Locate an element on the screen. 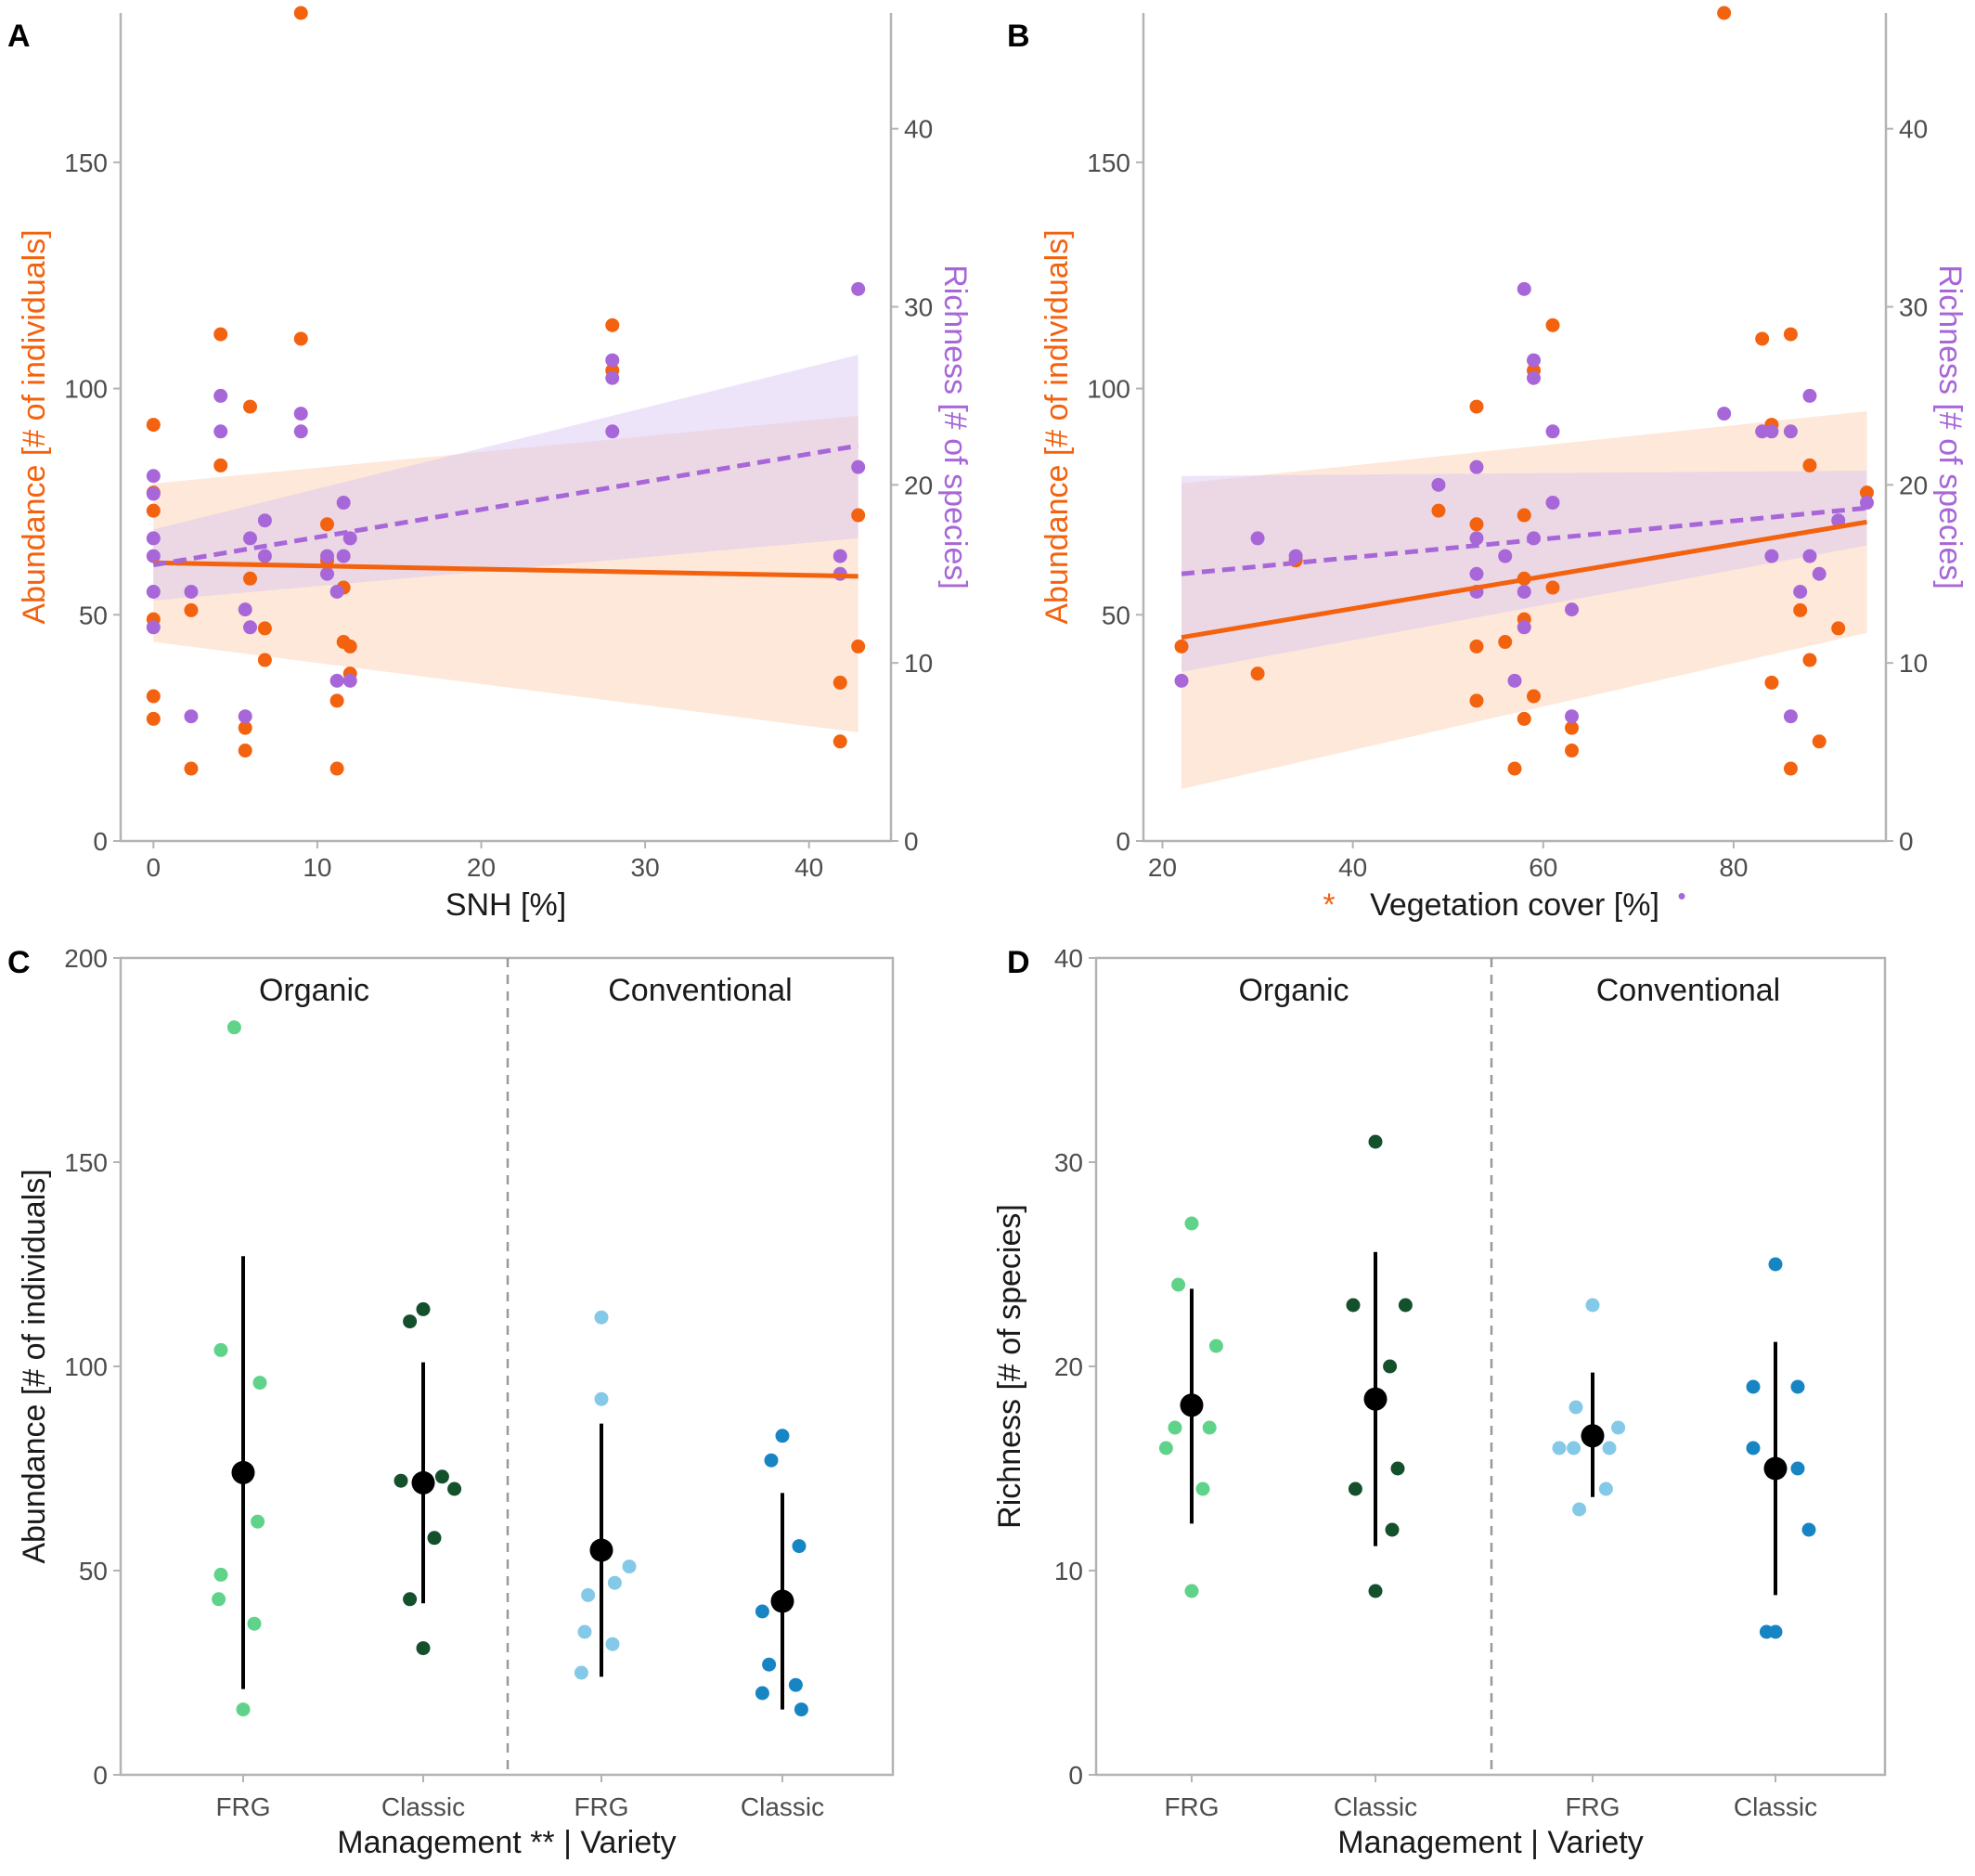  richness-confidence-band is located at coordinates (1524, 571).